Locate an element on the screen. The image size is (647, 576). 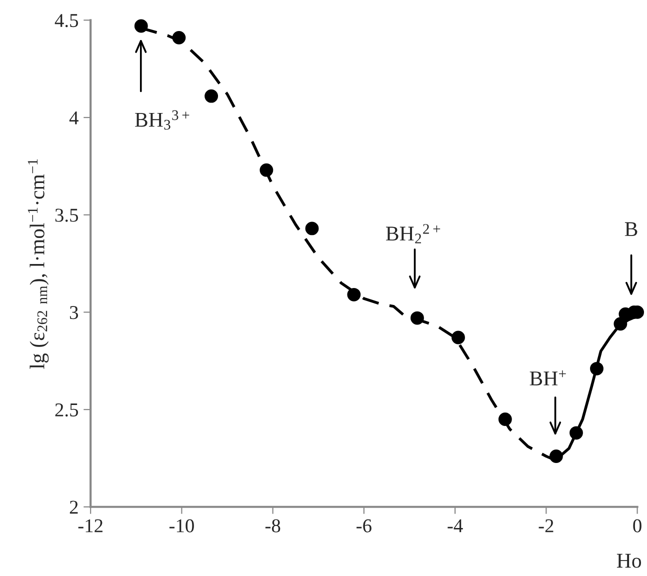
y-tick-label: 3 is located at coordinates (74, 313).